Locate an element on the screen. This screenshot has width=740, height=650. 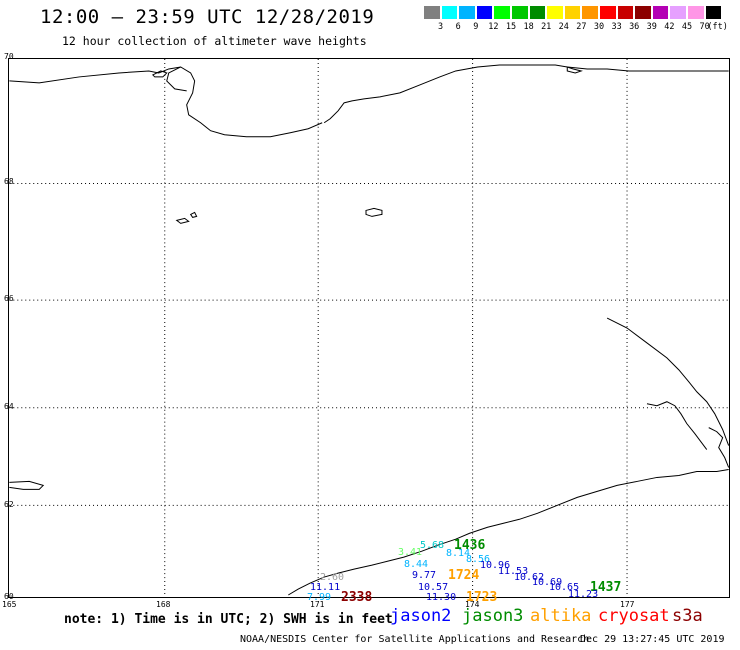
wave-obs-label: 9.77 is located at coordinates (424, 575).